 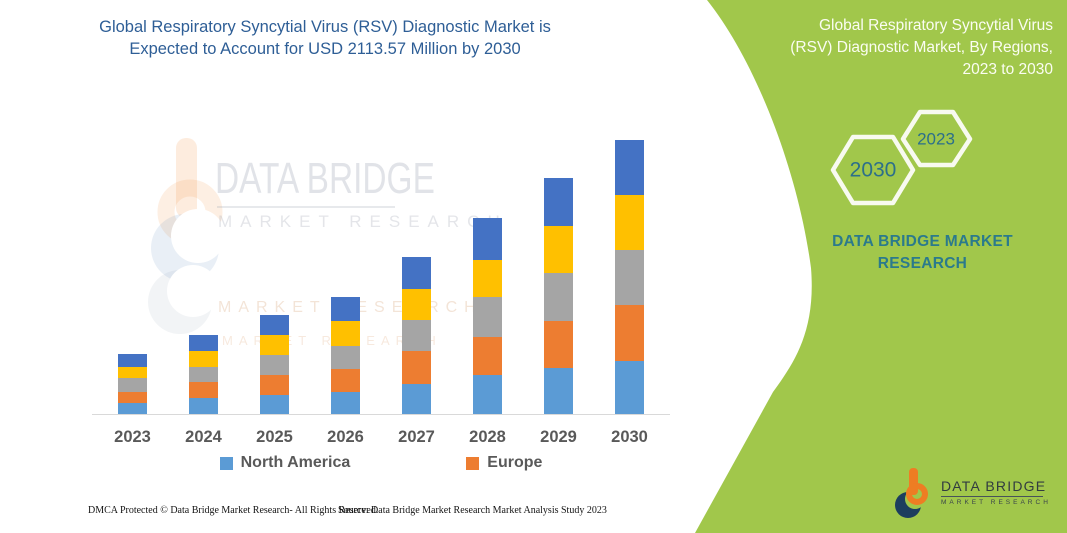 What do you see at coordinates (1007, 69) in the screenshot?
I see `panel-heading-line3: 2023 to 2030` at bounding box center [1007, 69].